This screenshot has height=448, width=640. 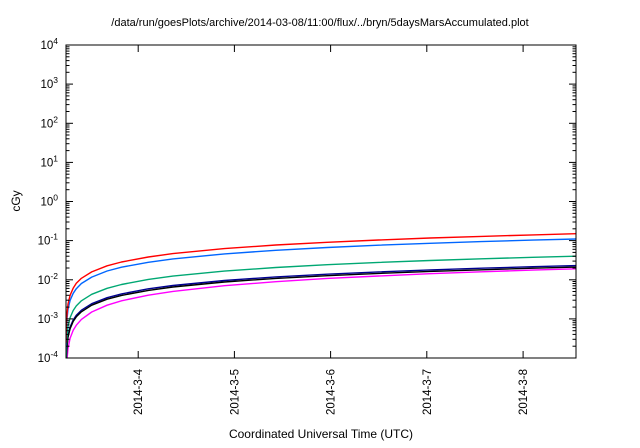 I want to click on y-tick-label: 10², so click(x=49, y=122).